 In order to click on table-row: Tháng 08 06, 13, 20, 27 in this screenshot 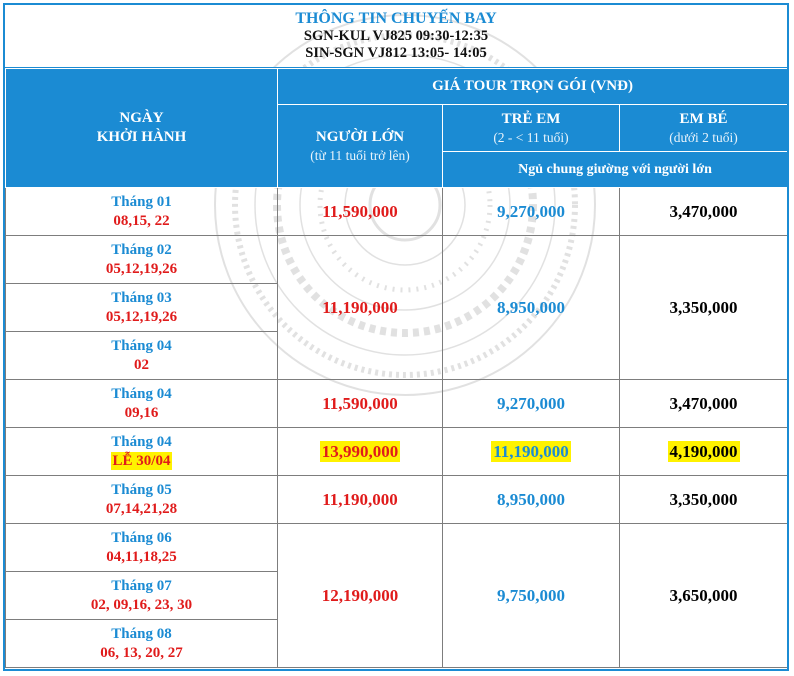, I will do `click(396, 643)`.